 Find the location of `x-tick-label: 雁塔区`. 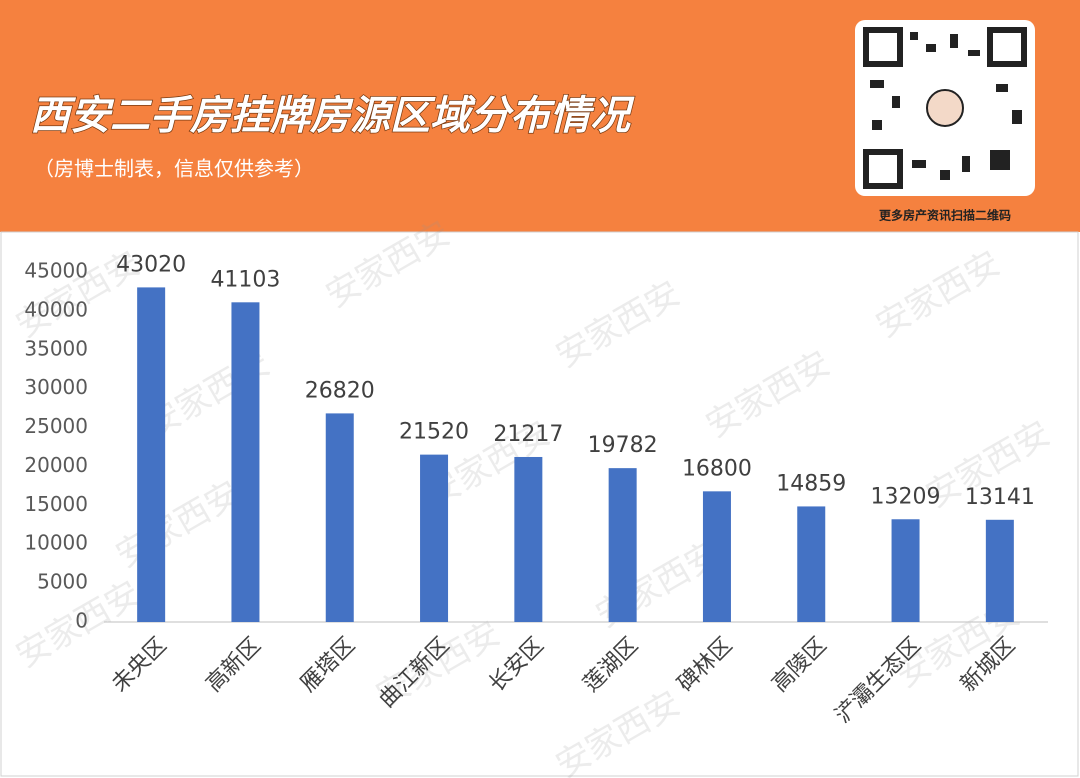

x-tick-label: 雁塔区 is located at coordinates (328, 665).